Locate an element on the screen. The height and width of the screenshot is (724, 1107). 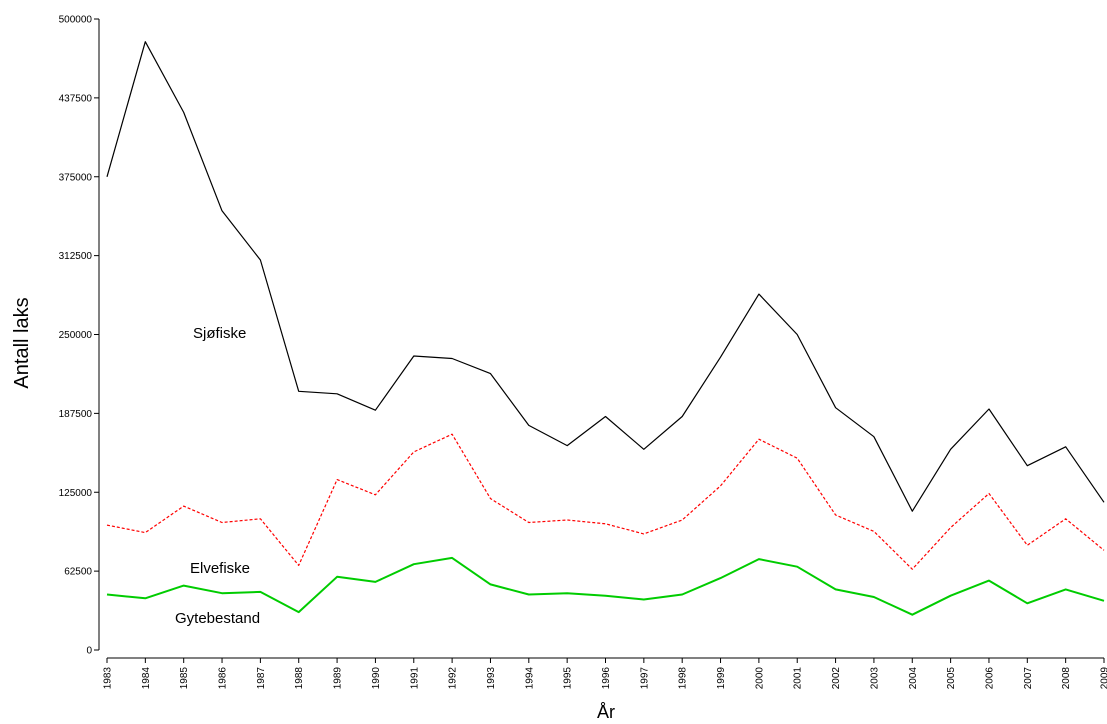
x-tick-label: 1997 is located at coordinates (644, 678).